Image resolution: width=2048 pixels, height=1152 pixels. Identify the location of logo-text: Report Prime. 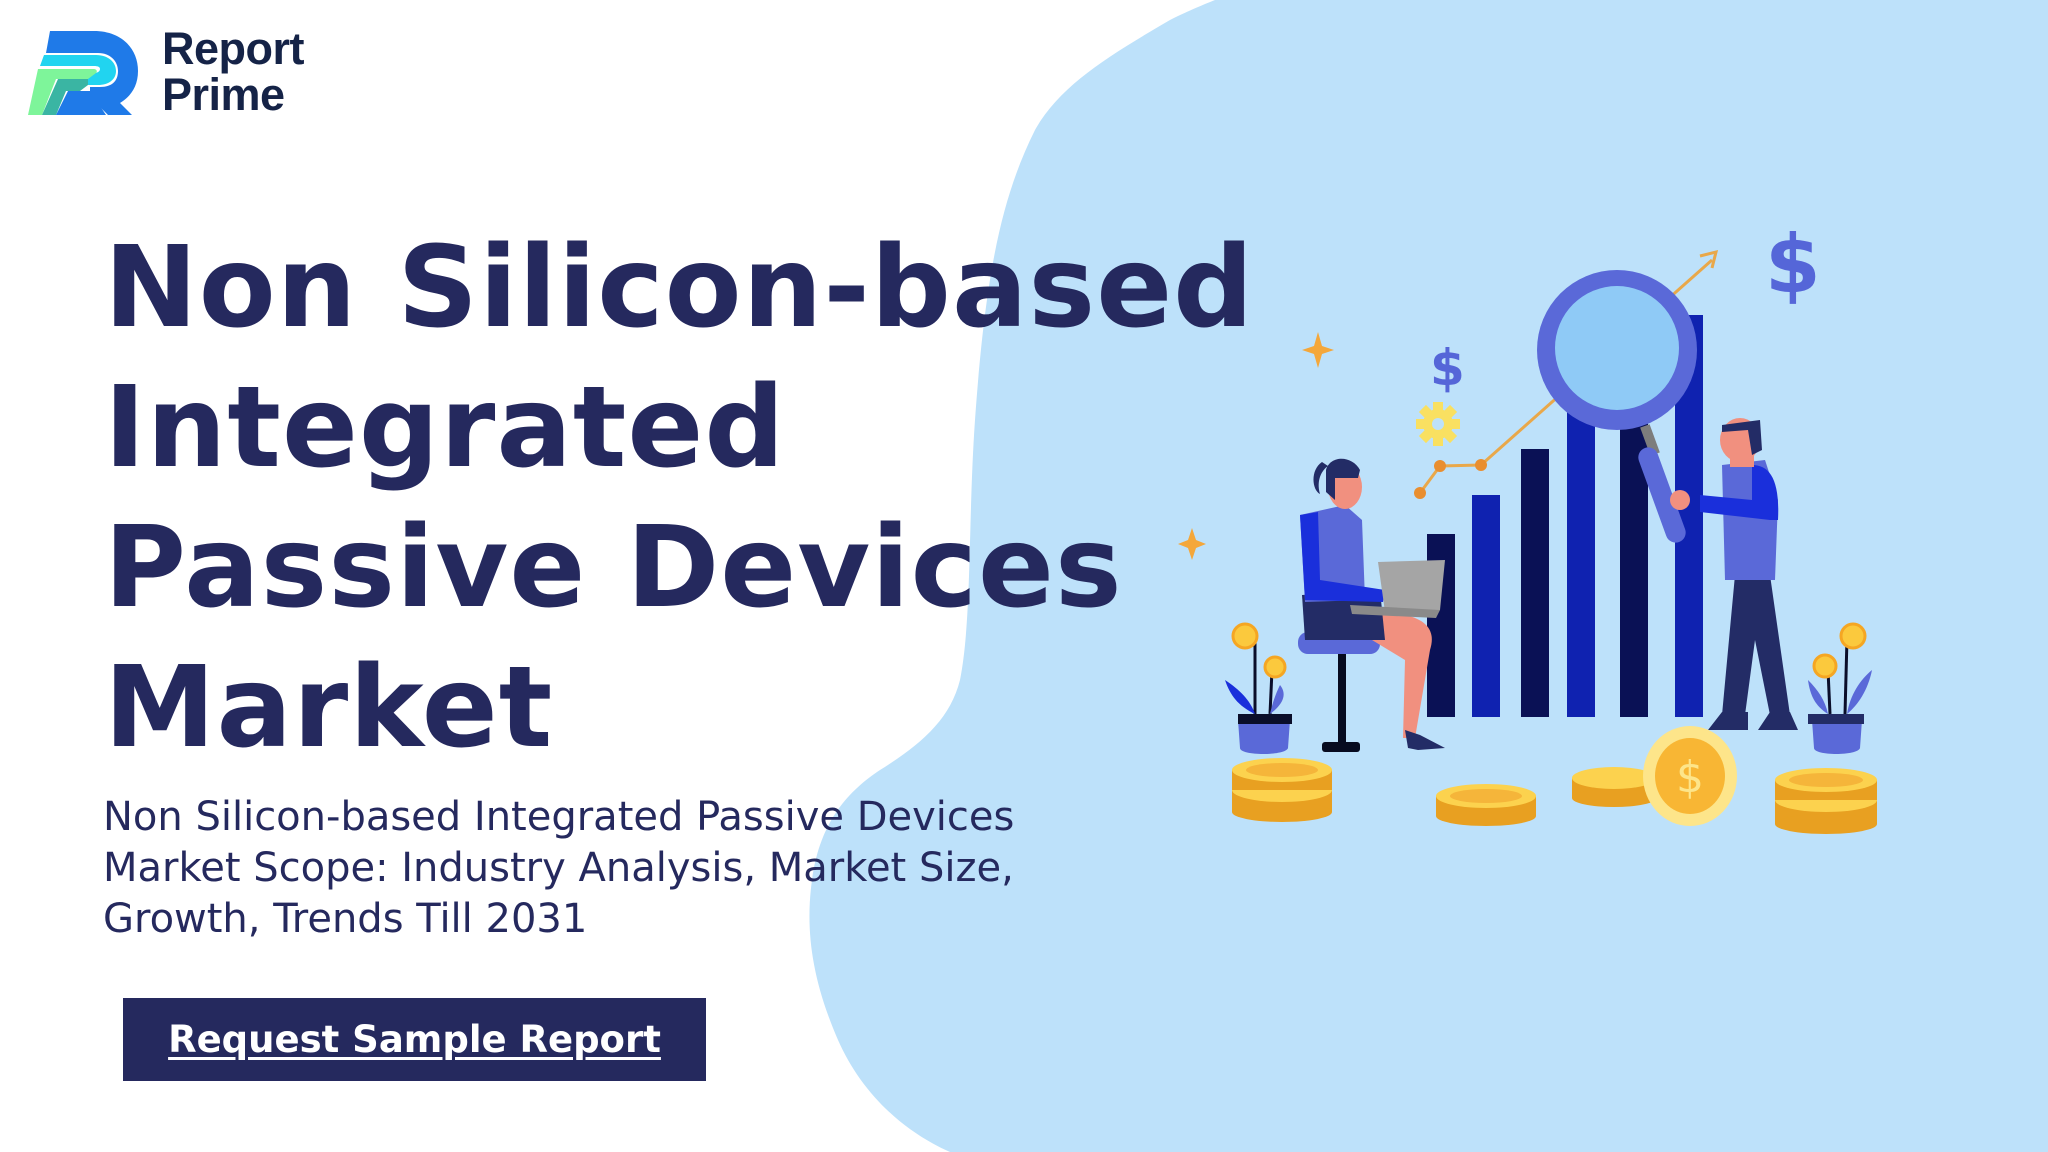
(233, 71).